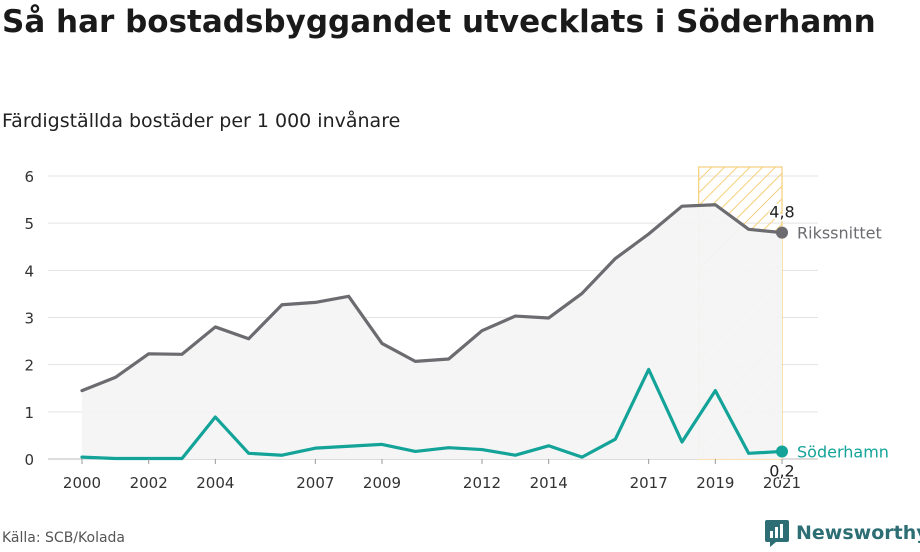 The image size is (920, 552). I want to click on brand-logo: Newsworthy, so click(842, 533).